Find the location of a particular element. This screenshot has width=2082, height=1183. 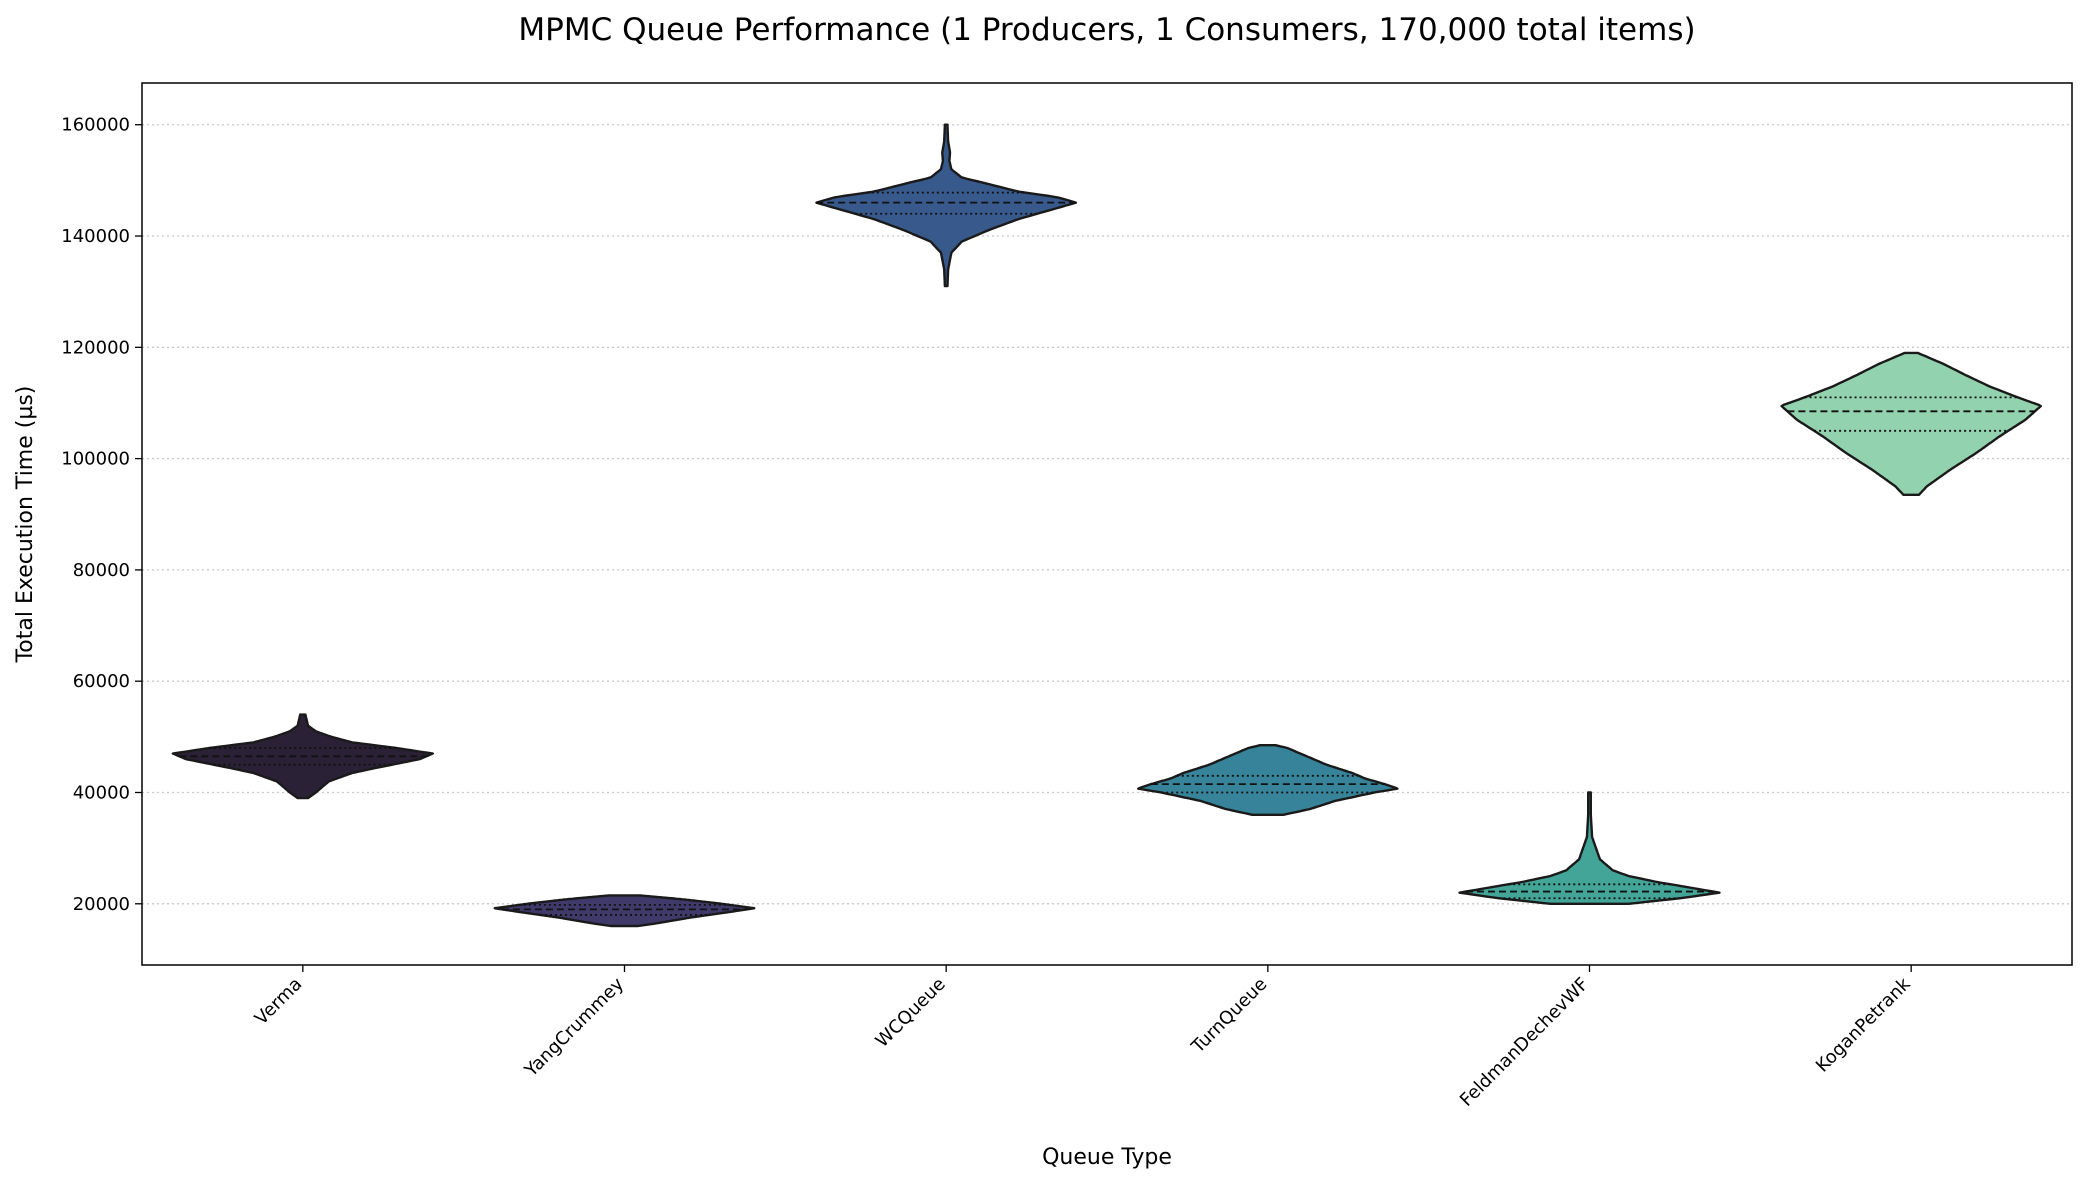

violin-KoganPetrank is located at coordinates (1911, 423).